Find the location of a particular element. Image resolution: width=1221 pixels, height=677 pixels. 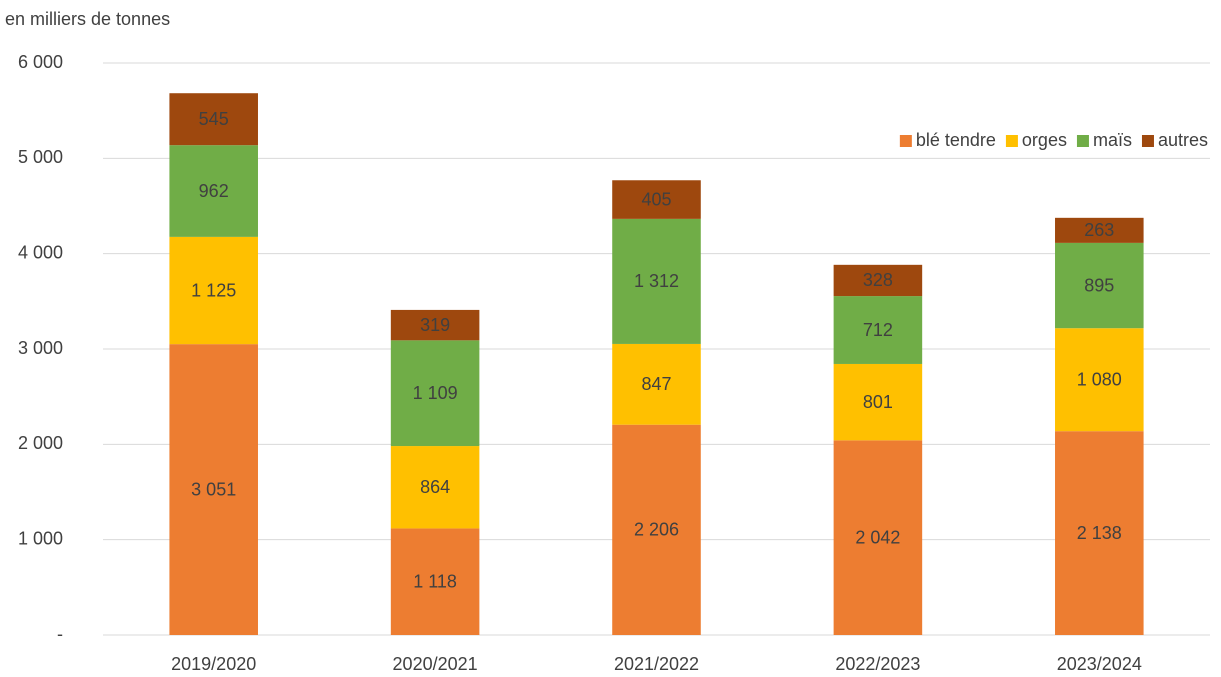

data-label: 405 is located at coordinates (656, 199).